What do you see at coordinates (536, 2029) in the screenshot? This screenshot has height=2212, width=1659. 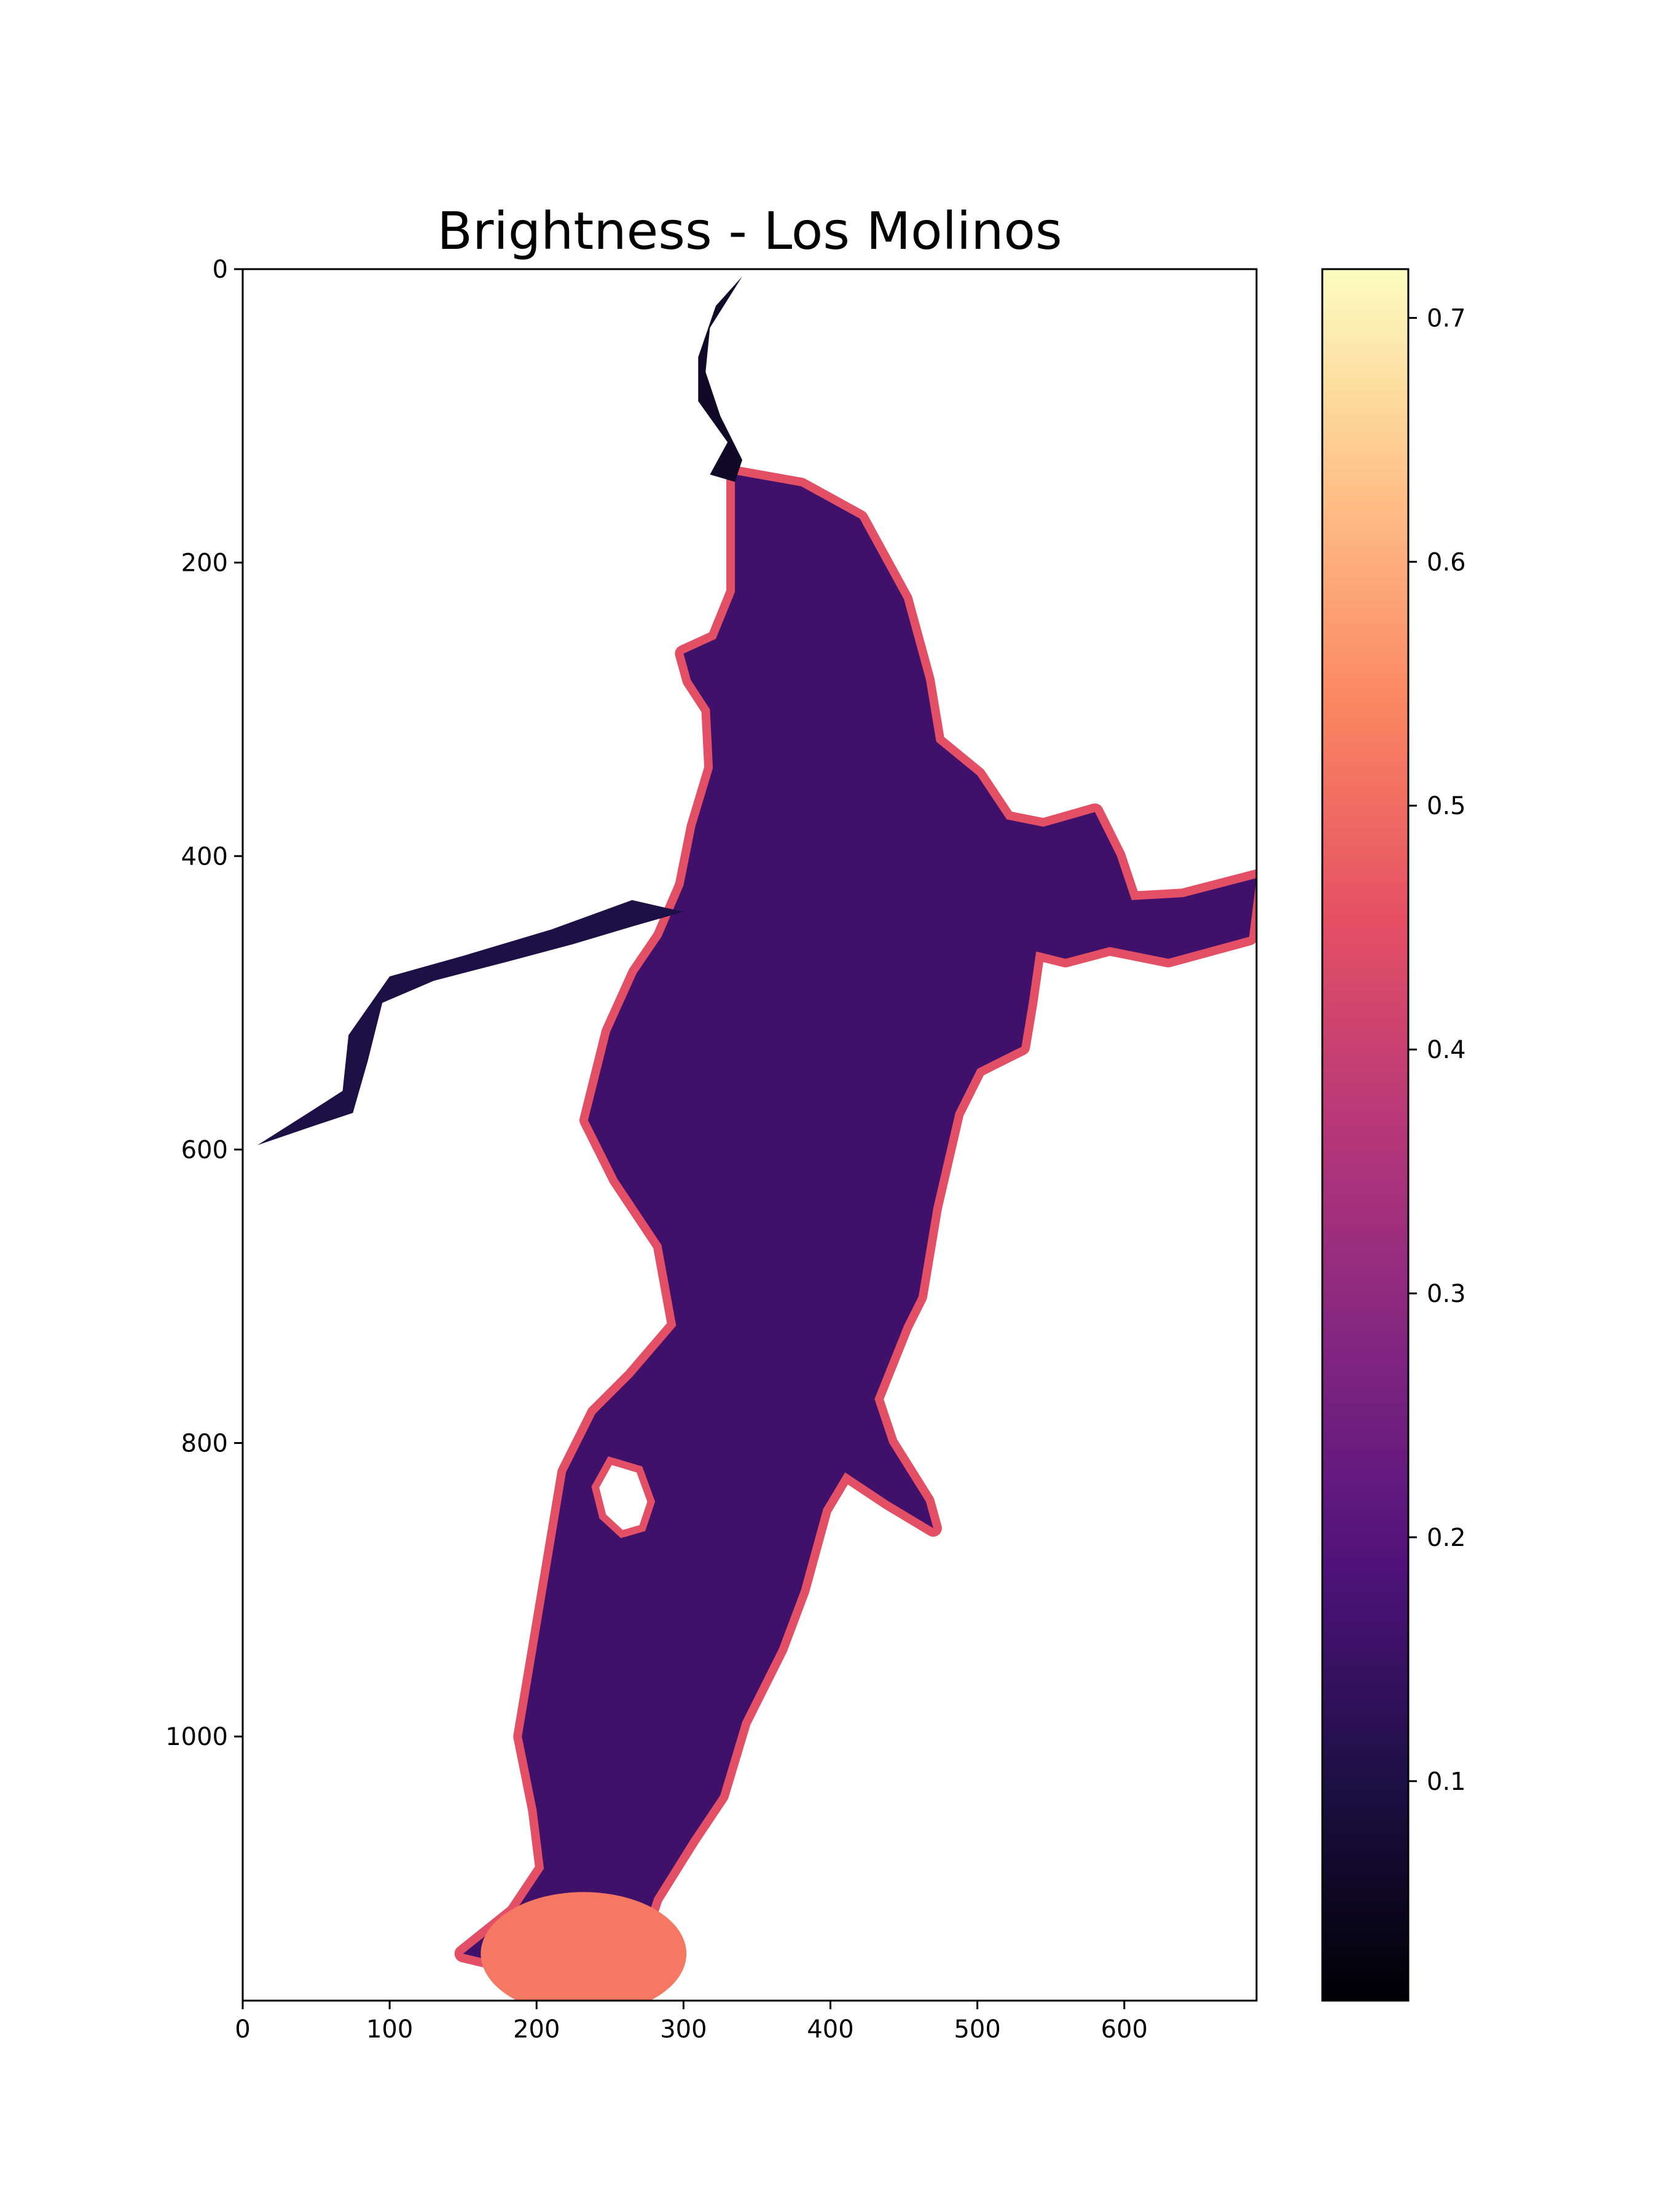 I see `x-tick-label: 200` at bounding box center [536, 2029].